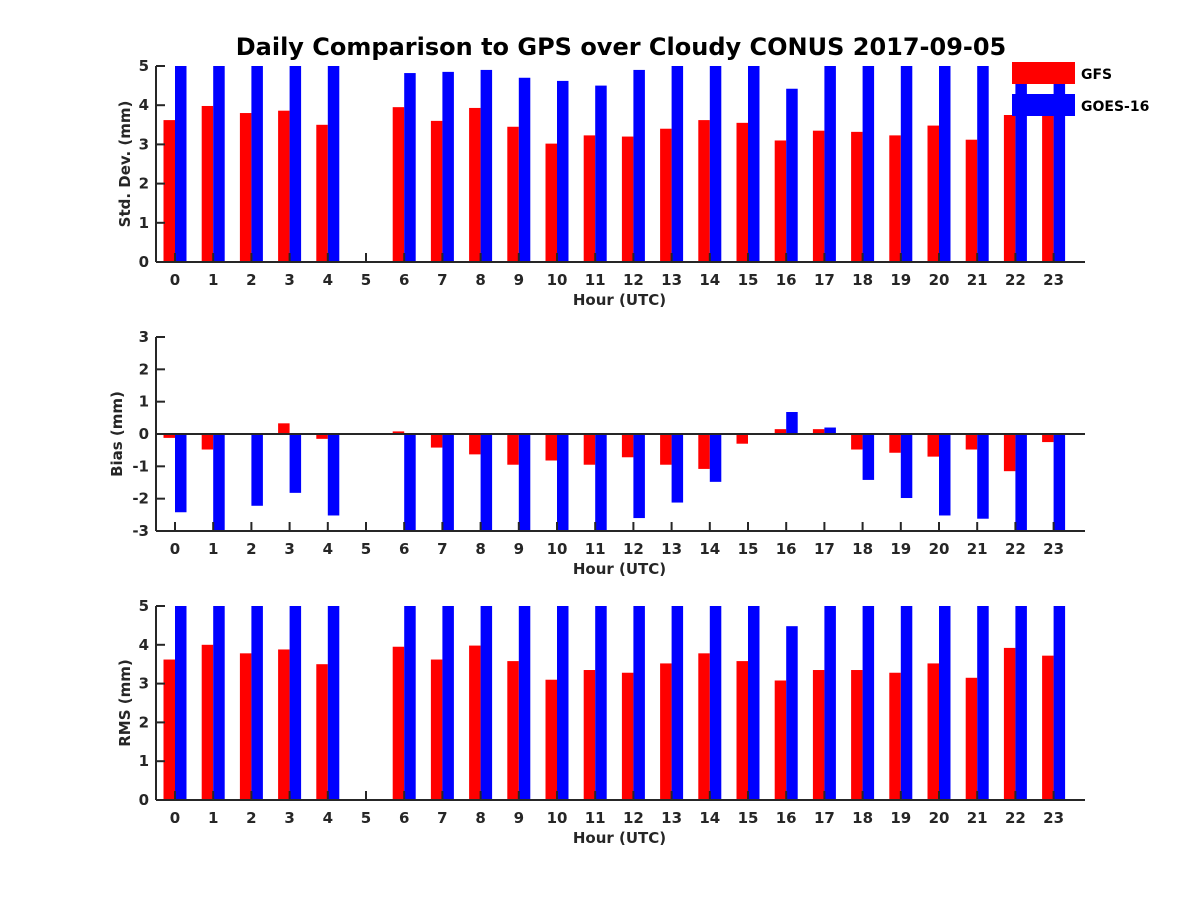 This screenshot has width=1200, height=900. I want to click on x-tick-label: 23, so click(1053, 818).